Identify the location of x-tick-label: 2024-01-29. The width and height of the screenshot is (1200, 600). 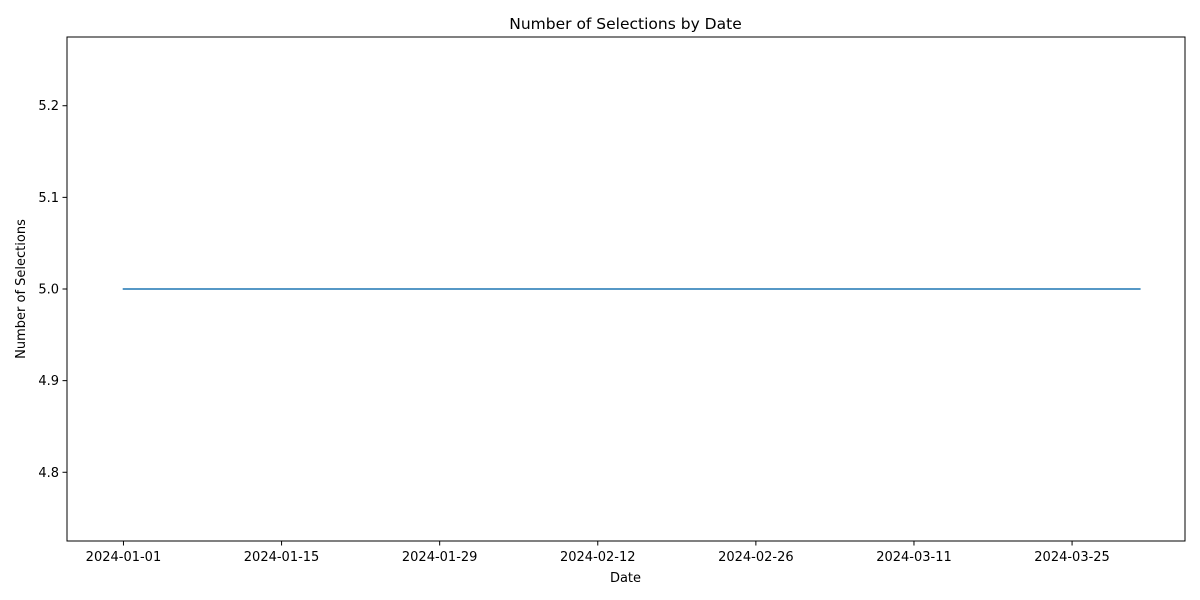
(440, 557).